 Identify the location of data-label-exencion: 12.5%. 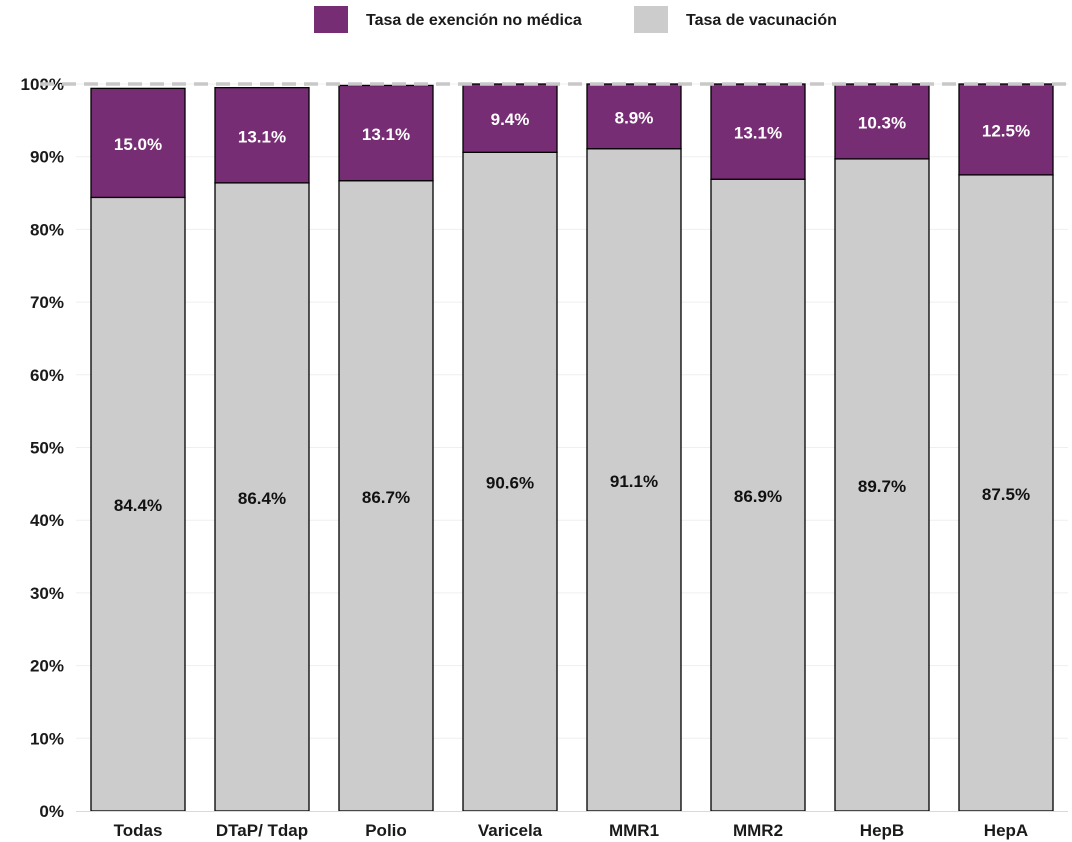
(1006, 130).